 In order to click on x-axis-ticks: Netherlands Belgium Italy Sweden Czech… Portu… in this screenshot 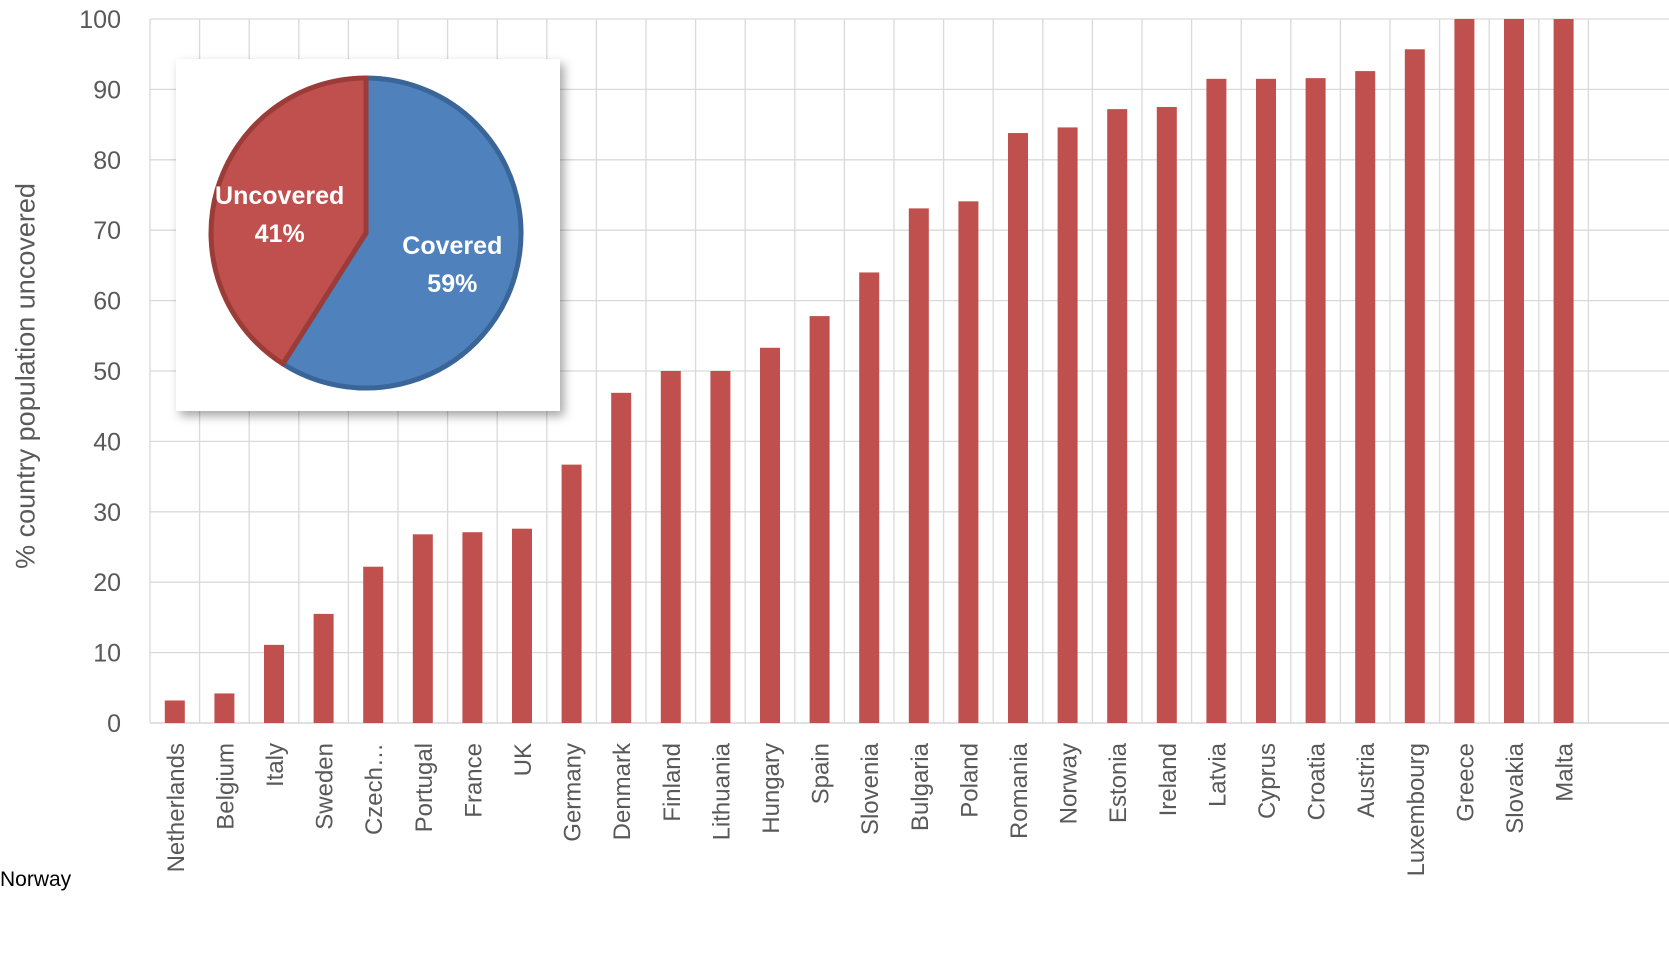, I will do `click(871, 809)`.